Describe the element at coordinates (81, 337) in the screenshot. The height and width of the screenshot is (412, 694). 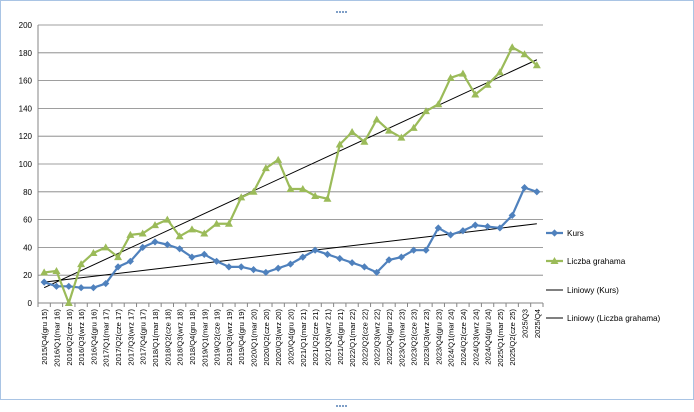
I see `x-tick-label: 2016/Q3(wrz 16)` at that location.